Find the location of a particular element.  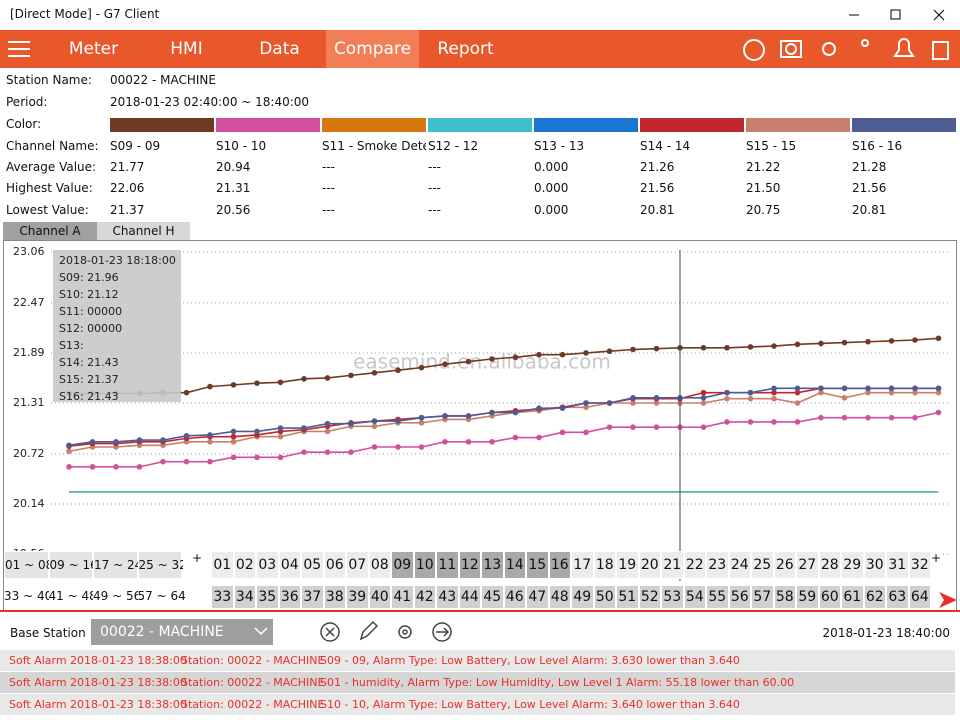

channel-button: 46 is located at coordinates (514, 597).